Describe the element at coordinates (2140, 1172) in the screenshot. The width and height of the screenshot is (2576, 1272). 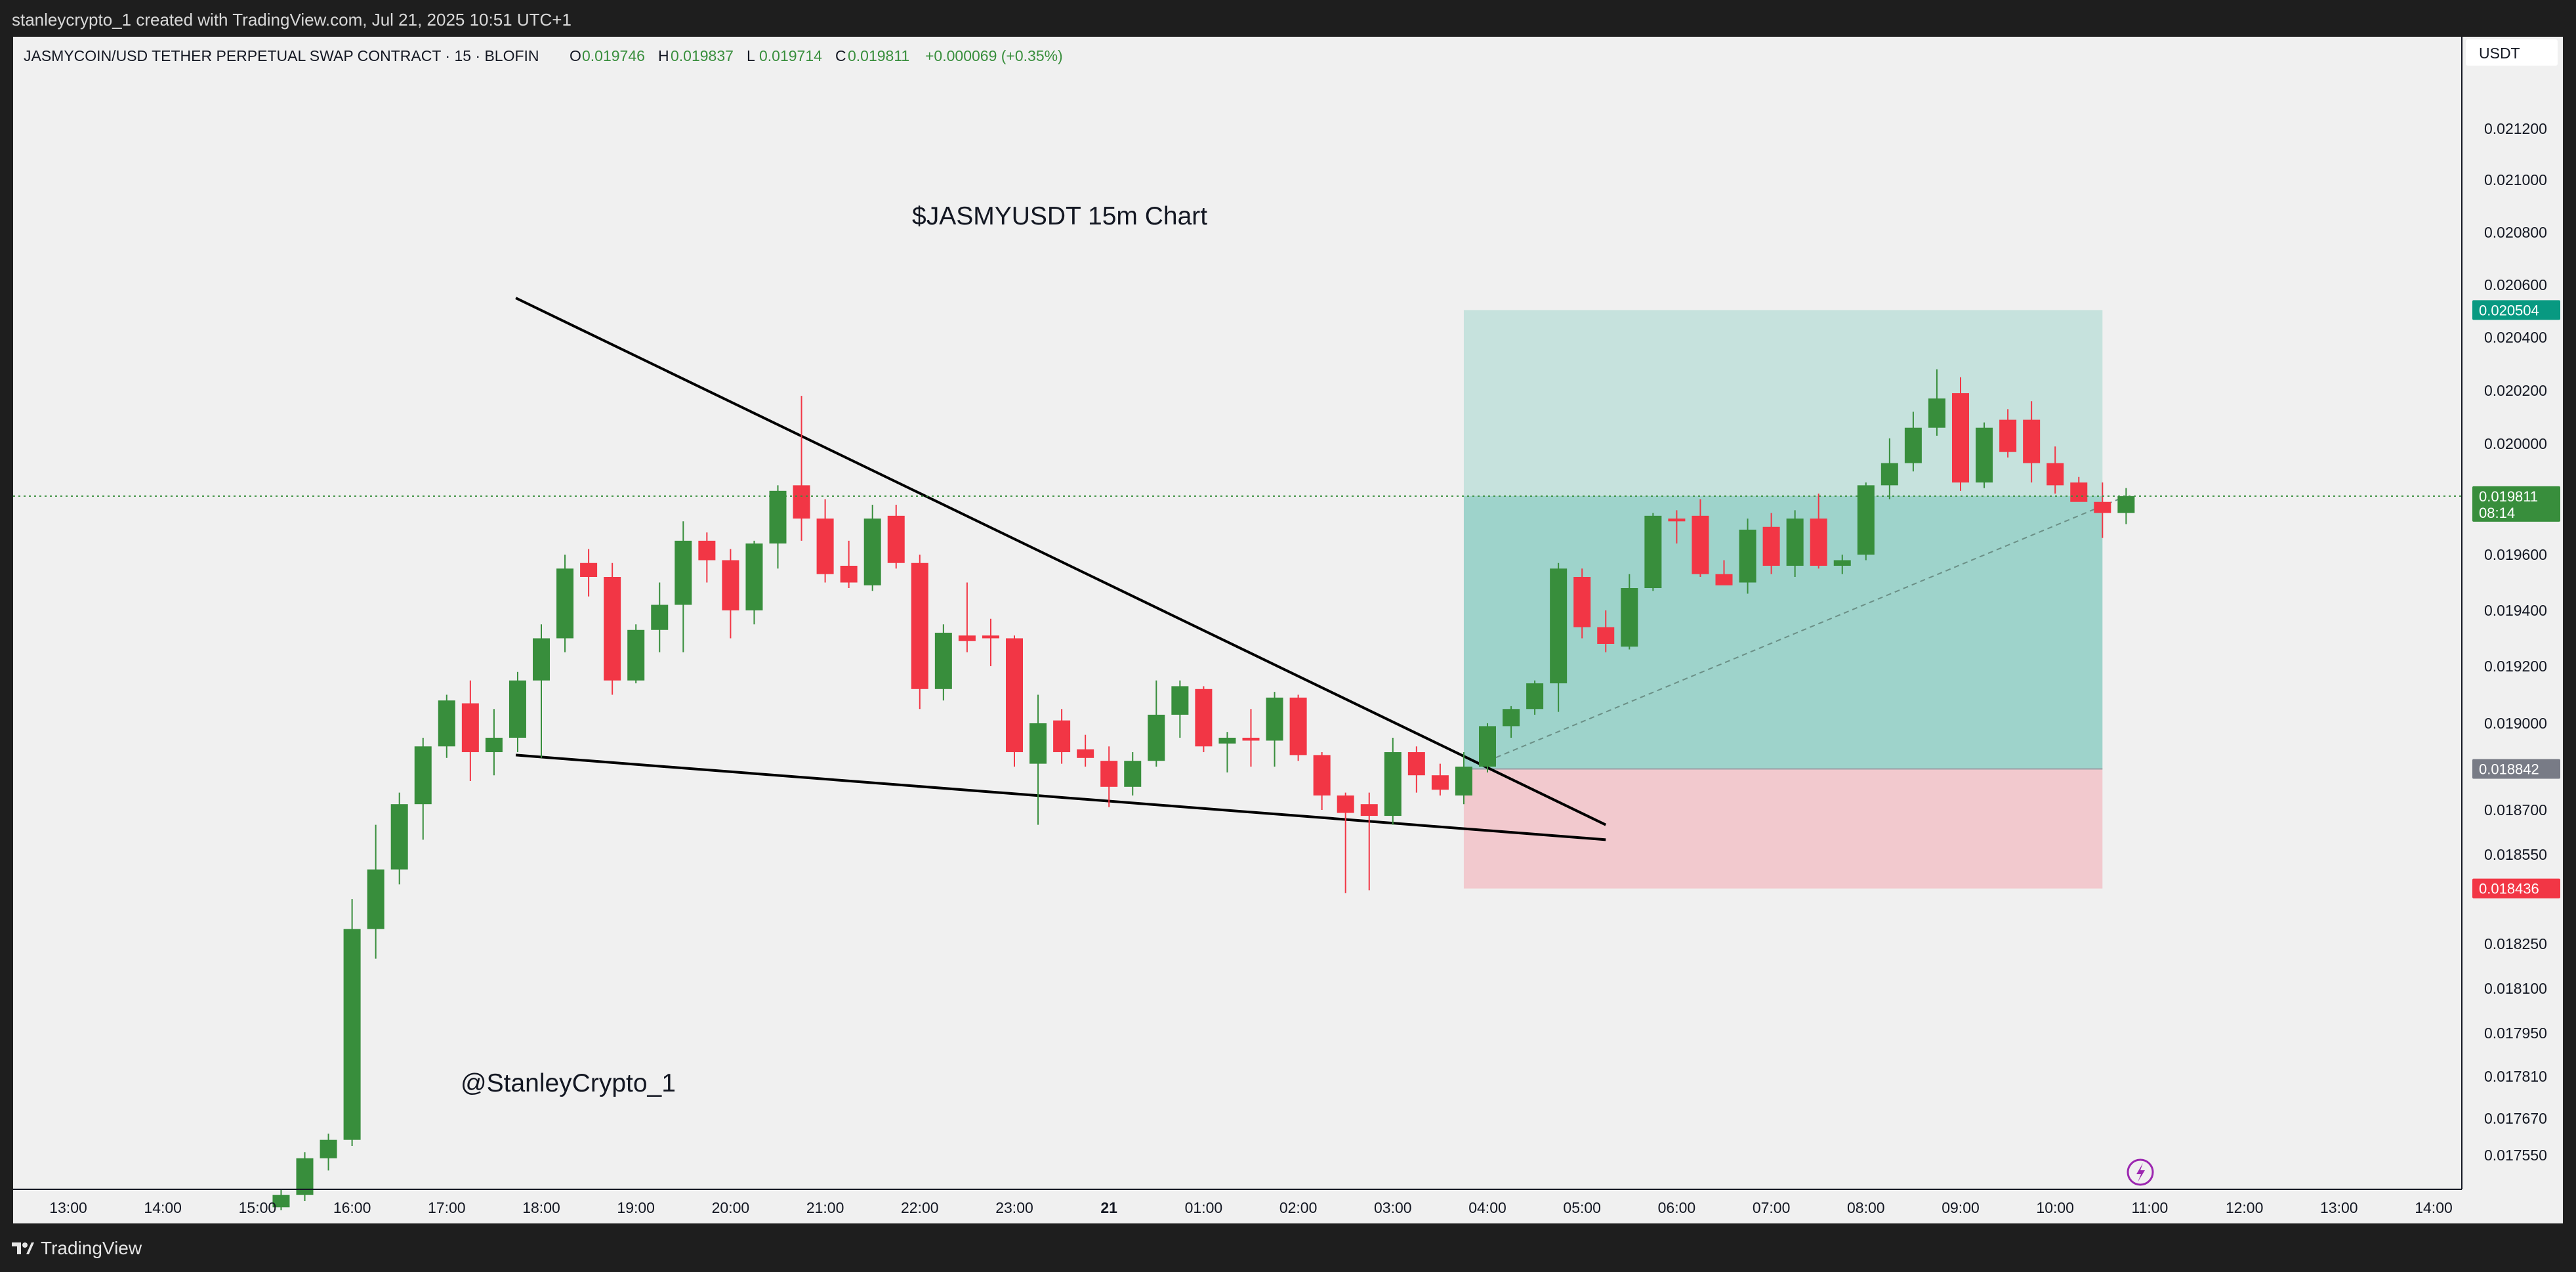
I see `lightning-icon` at that location.